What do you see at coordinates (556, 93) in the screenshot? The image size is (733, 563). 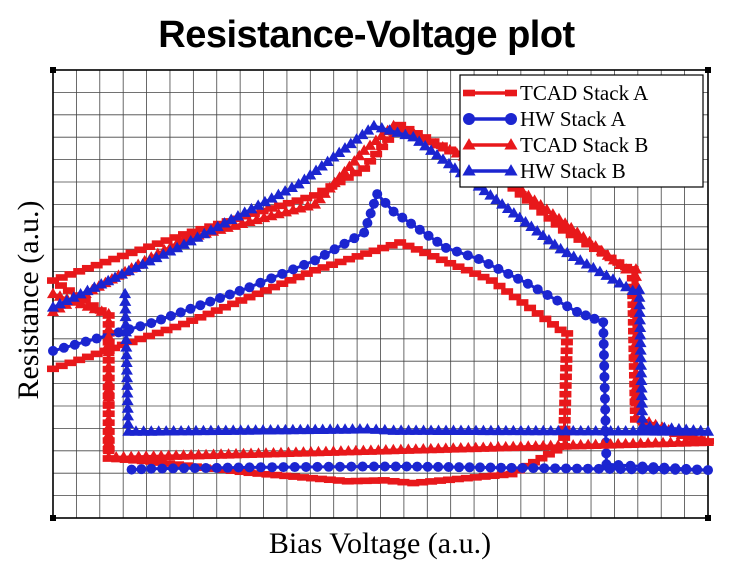 I see `legend-item: TCAD Stack A` at bounding box center [556, 93].